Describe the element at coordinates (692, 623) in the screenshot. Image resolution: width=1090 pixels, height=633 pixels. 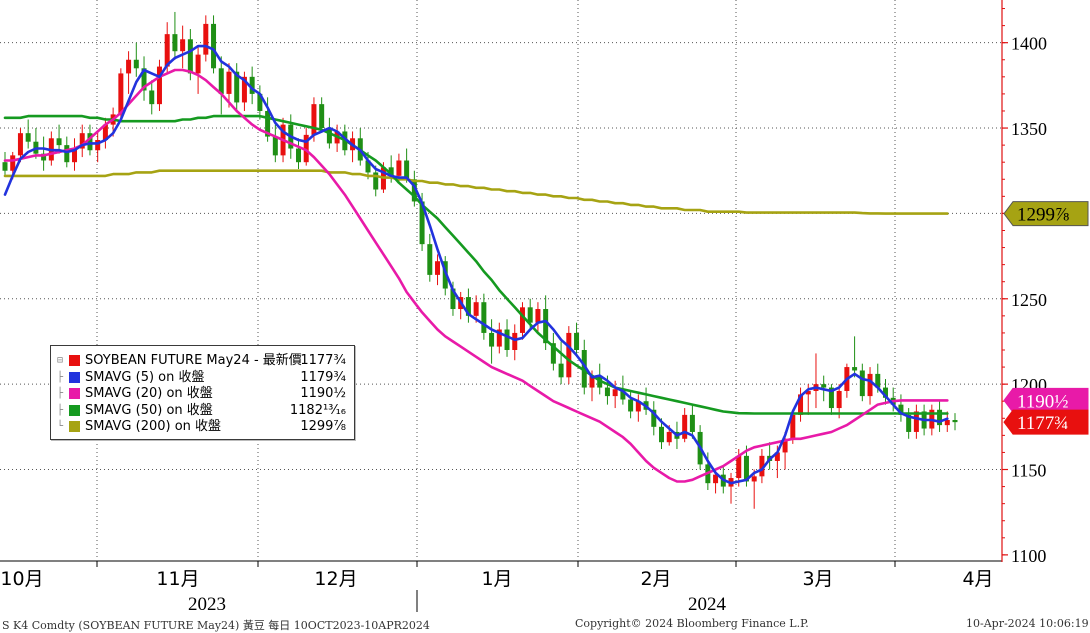
I see `footer-copyright: Copyright© 2024 Bloomberg Finance L.P.` at that location.